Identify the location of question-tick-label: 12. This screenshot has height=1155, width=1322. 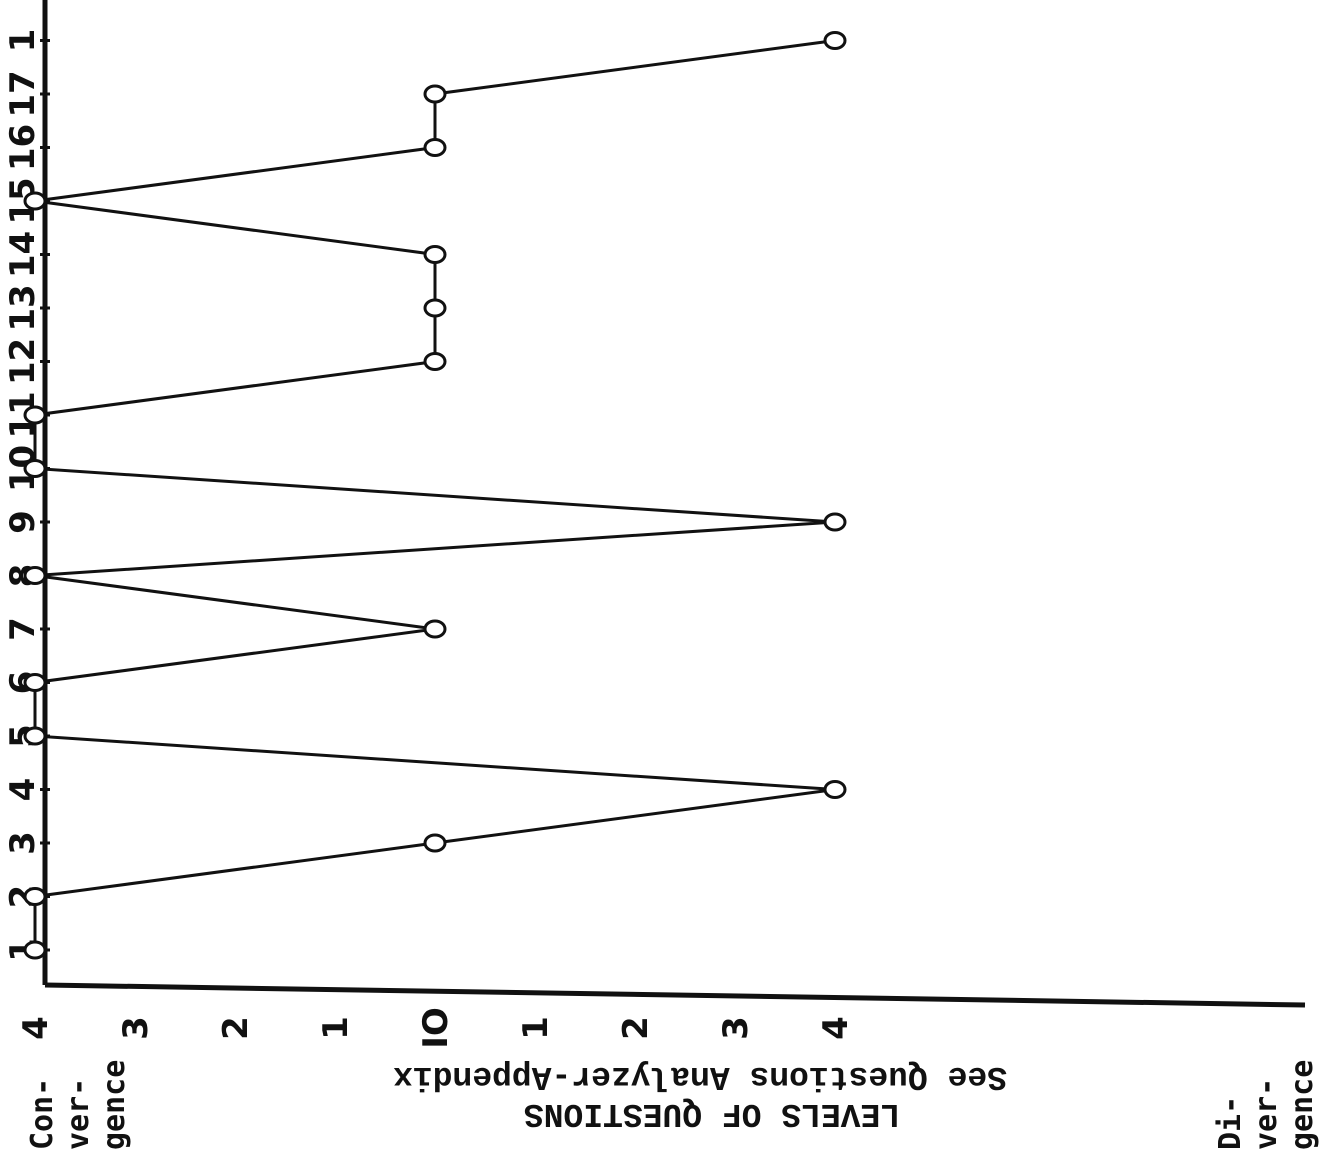
(23, 361).